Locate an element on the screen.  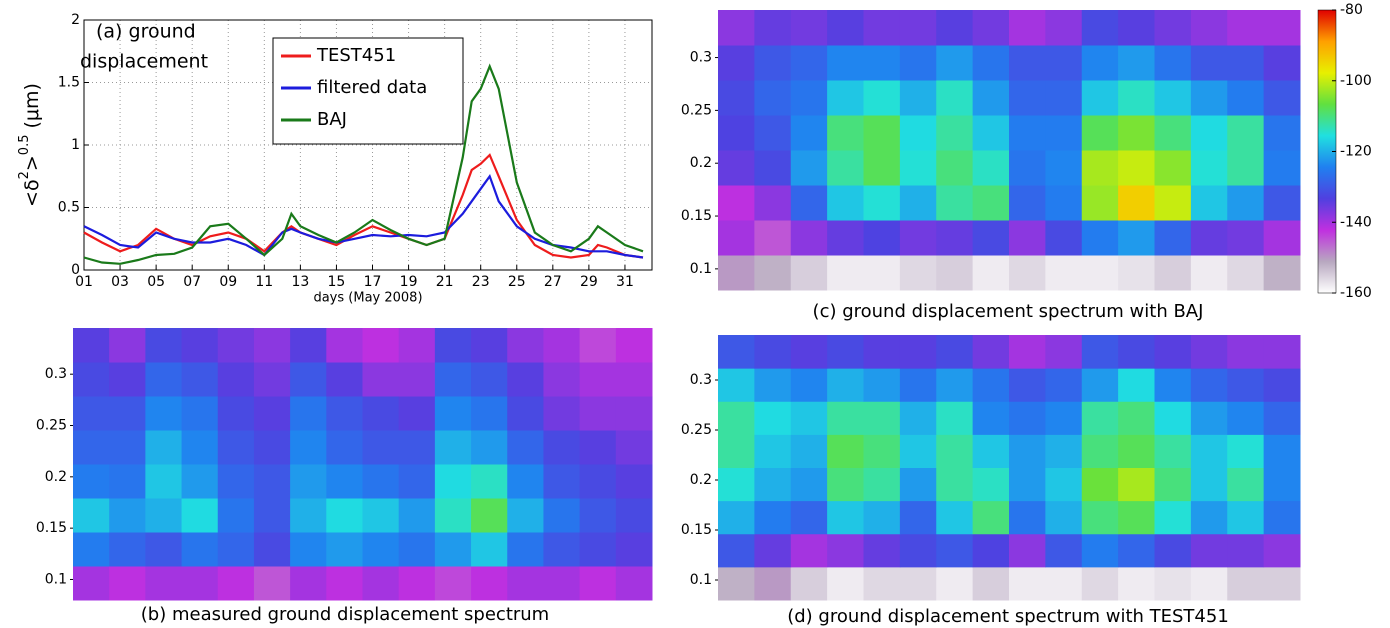
x-tick-label: 25 is located at coordinates (517, 282).